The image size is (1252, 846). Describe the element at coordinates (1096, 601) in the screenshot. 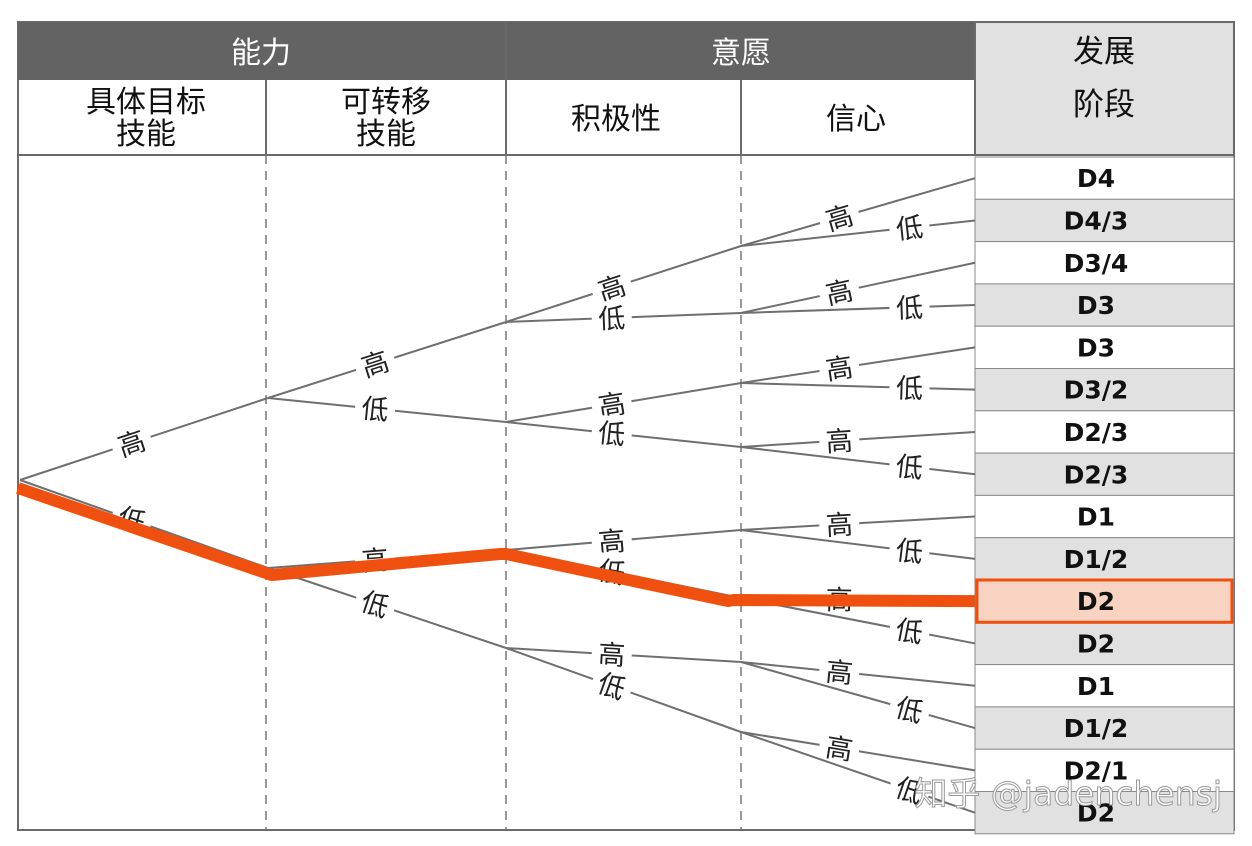

I see `highlighted-stage-label: D2` at that location.